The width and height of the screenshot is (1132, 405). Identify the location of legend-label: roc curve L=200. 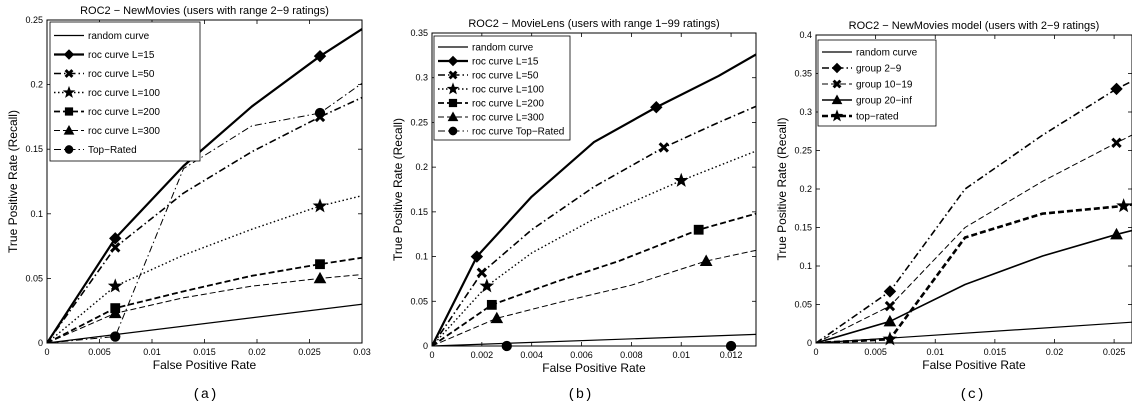
(124, 112).